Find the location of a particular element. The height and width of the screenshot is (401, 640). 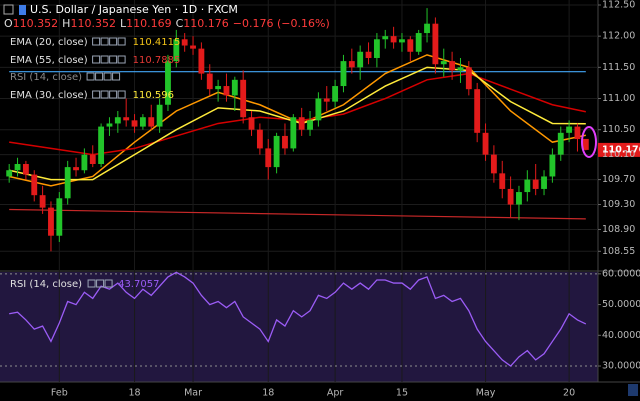

legend-name: EMA (30, close) is located at coordinates (49, 95).